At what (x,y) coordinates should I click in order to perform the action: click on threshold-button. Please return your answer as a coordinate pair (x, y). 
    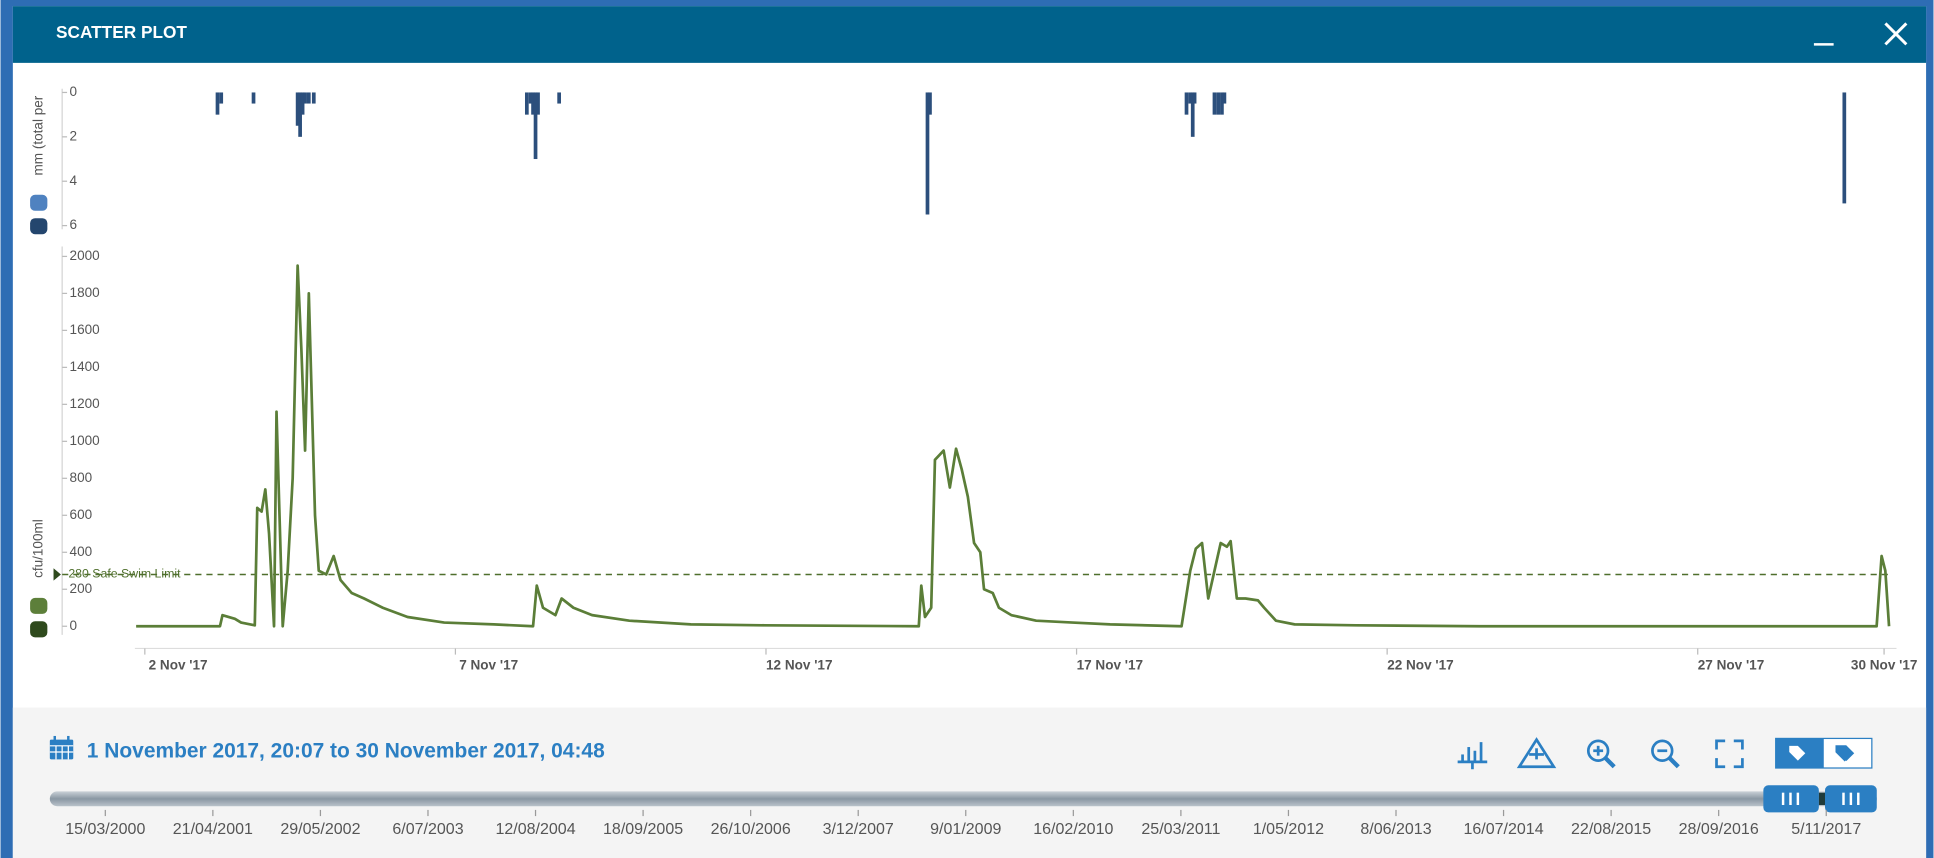
    Looking at the image, I should click on (1536, 753).